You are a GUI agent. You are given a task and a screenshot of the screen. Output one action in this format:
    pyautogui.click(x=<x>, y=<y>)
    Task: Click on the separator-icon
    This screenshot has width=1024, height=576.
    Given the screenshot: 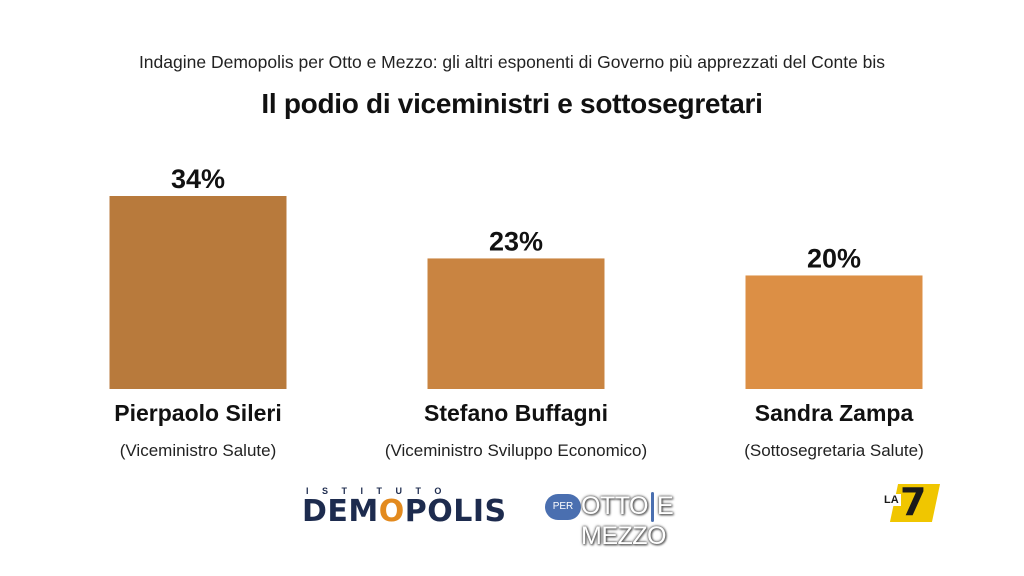 What is the action you would take?
    pyautogui.click(x=652, y=507)
    